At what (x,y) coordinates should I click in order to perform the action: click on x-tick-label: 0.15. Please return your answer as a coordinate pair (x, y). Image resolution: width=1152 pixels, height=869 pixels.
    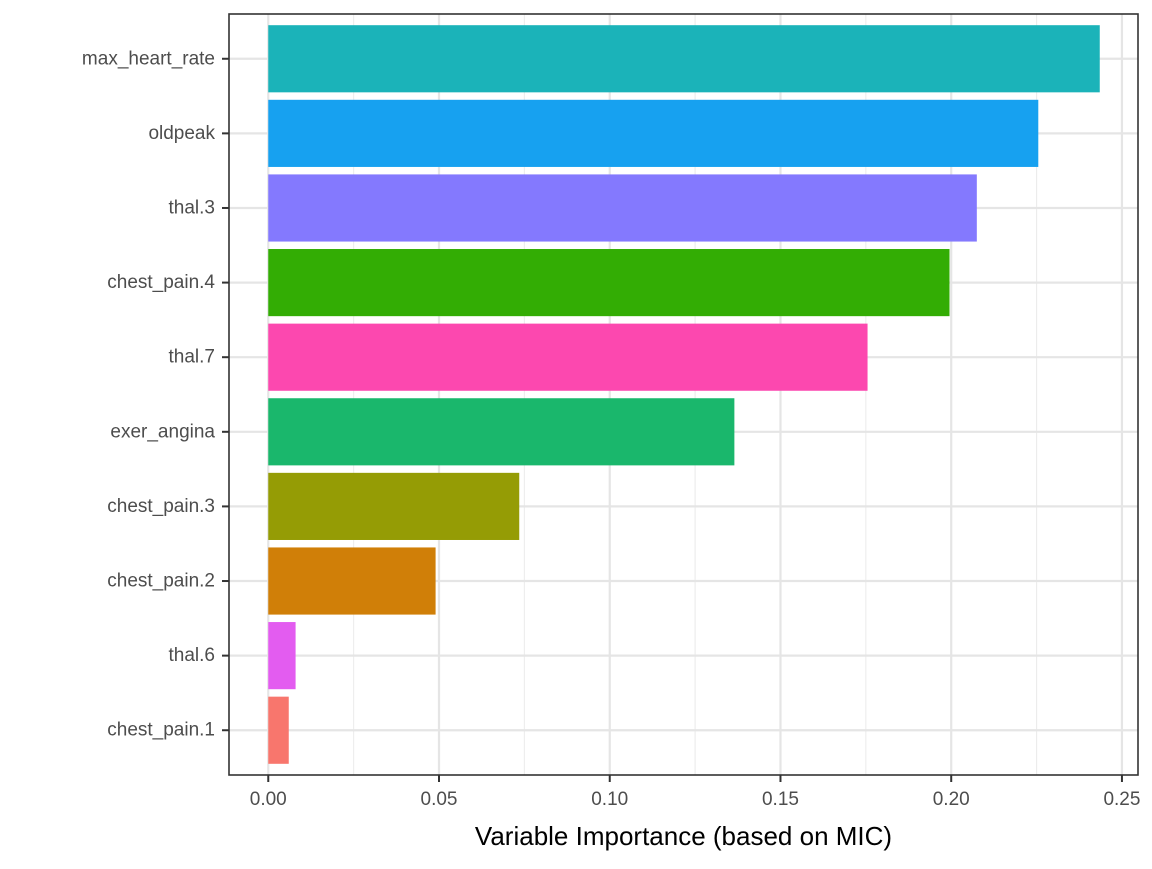
    Looking at the image, I should click on (780, 799).